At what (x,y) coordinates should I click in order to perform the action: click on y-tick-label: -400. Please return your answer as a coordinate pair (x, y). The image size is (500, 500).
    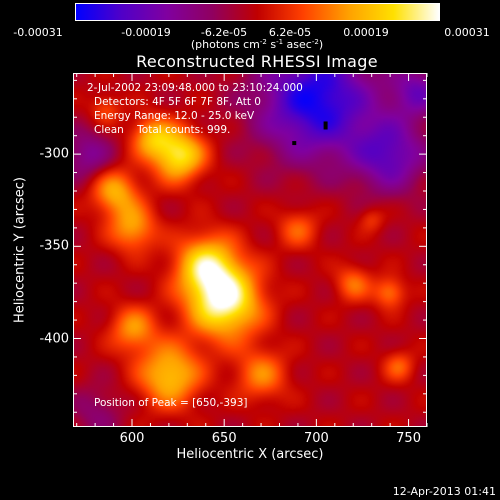
    Looking at the image, I should click on (54, 338).